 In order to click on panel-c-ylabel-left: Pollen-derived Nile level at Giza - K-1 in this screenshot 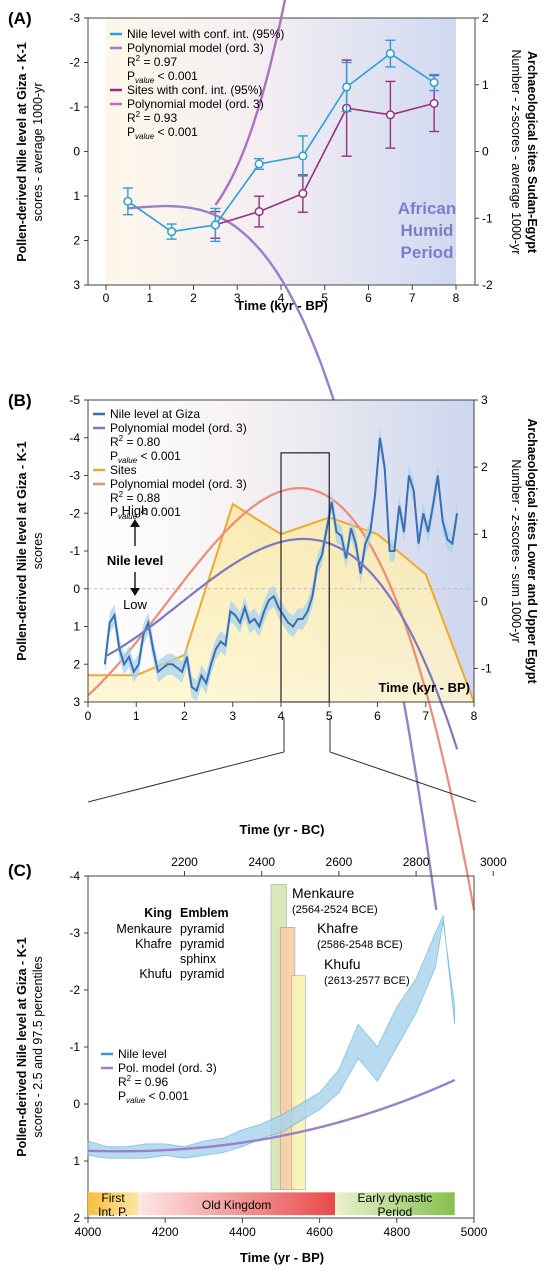, I will do `click(22, 1047)`.